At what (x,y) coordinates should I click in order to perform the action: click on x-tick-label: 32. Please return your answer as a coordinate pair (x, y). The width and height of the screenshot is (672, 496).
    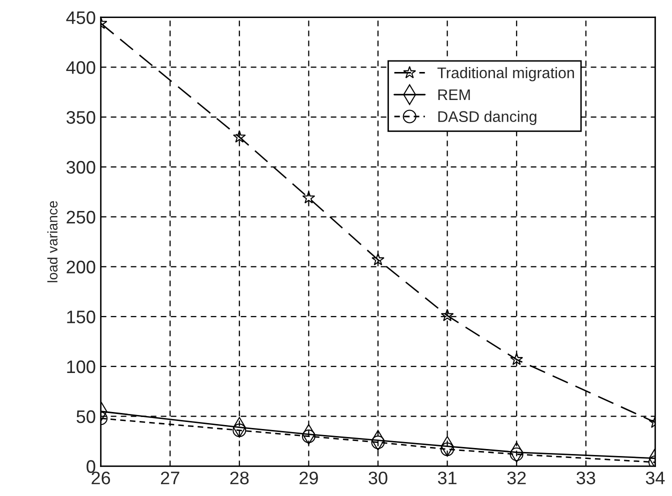
    Looking at the image, I should click on (516, 478).